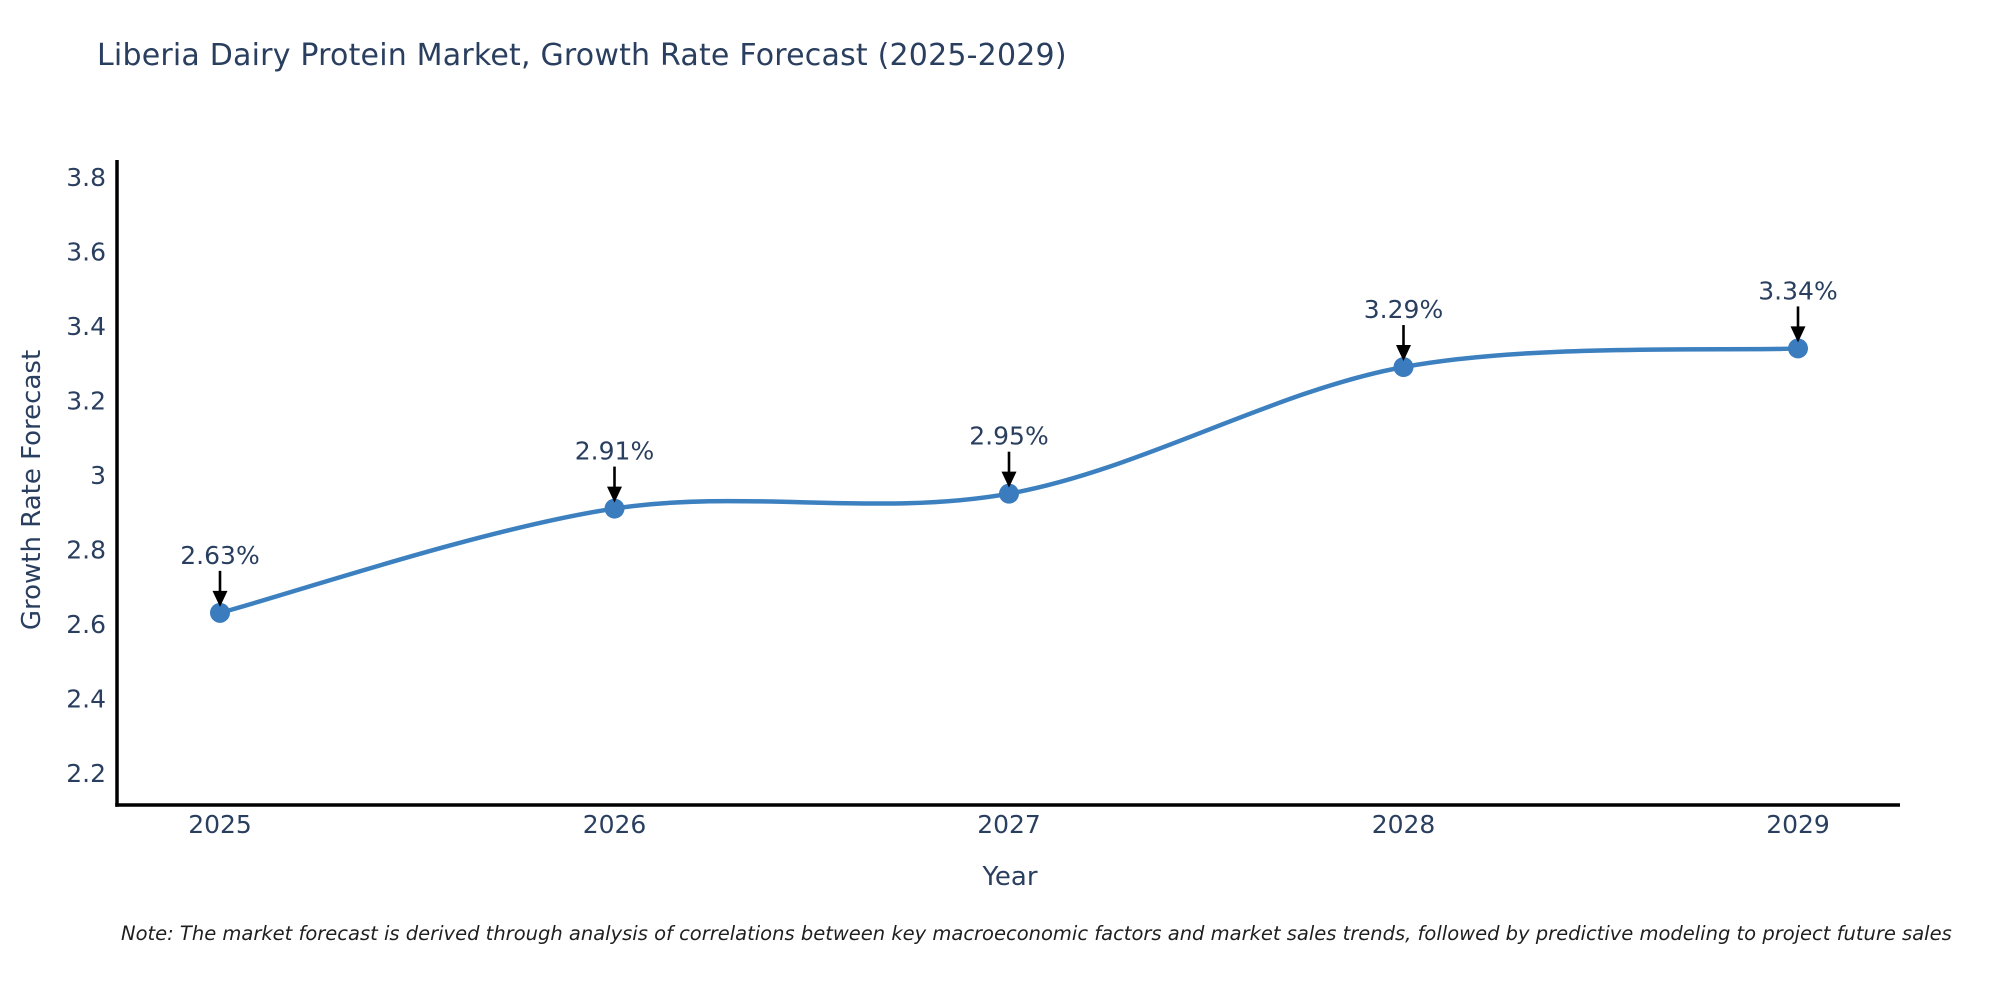  I want to click on y-tick-label-2.4: 2.4, so click(86, 698).